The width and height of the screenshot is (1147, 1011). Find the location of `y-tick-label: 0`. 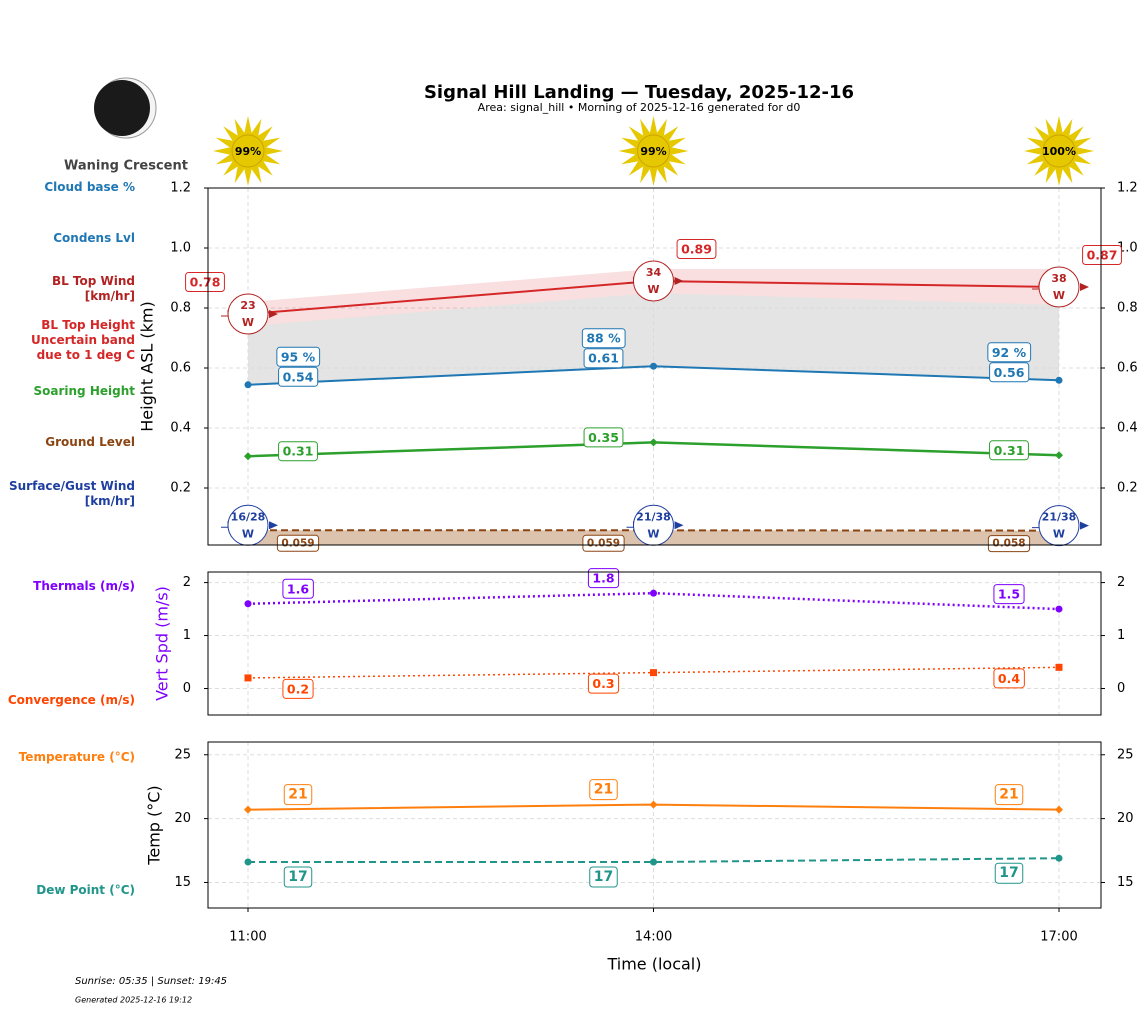

y-tick-label: 0 is located at coordinates (187, 688).